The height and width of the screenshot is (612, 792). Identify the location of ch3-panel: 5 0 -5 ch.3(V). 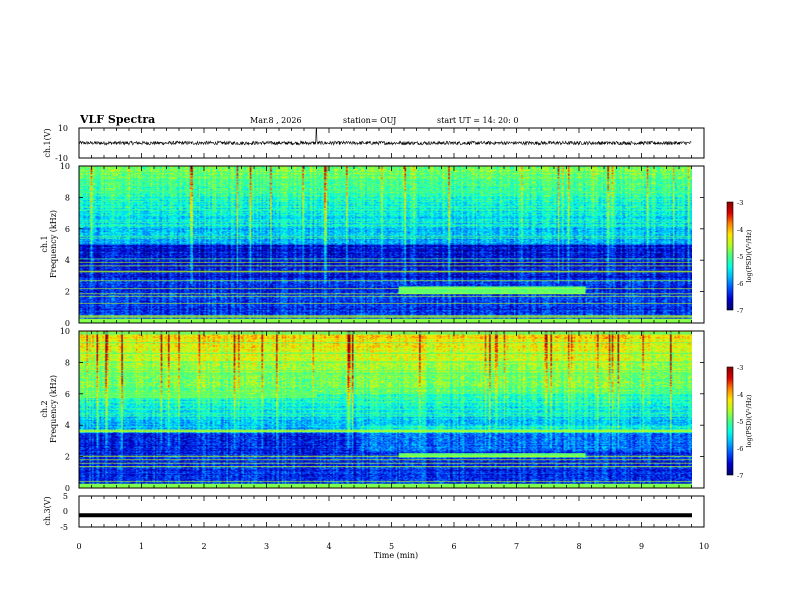
(374, 512).